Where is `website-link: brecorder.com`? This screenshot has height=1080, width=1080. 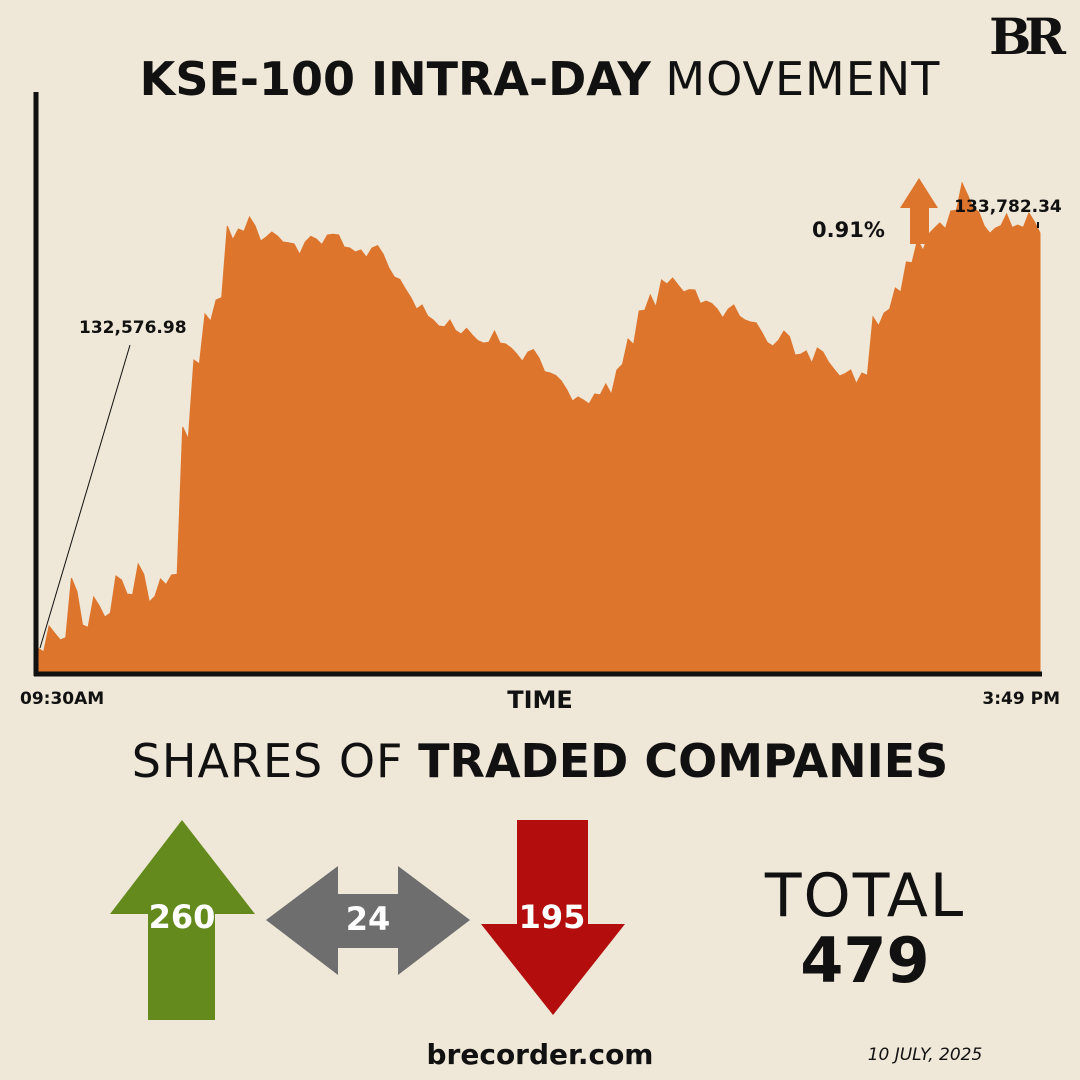 website-link: brecorder.com is located at coordinates (540, 1054).